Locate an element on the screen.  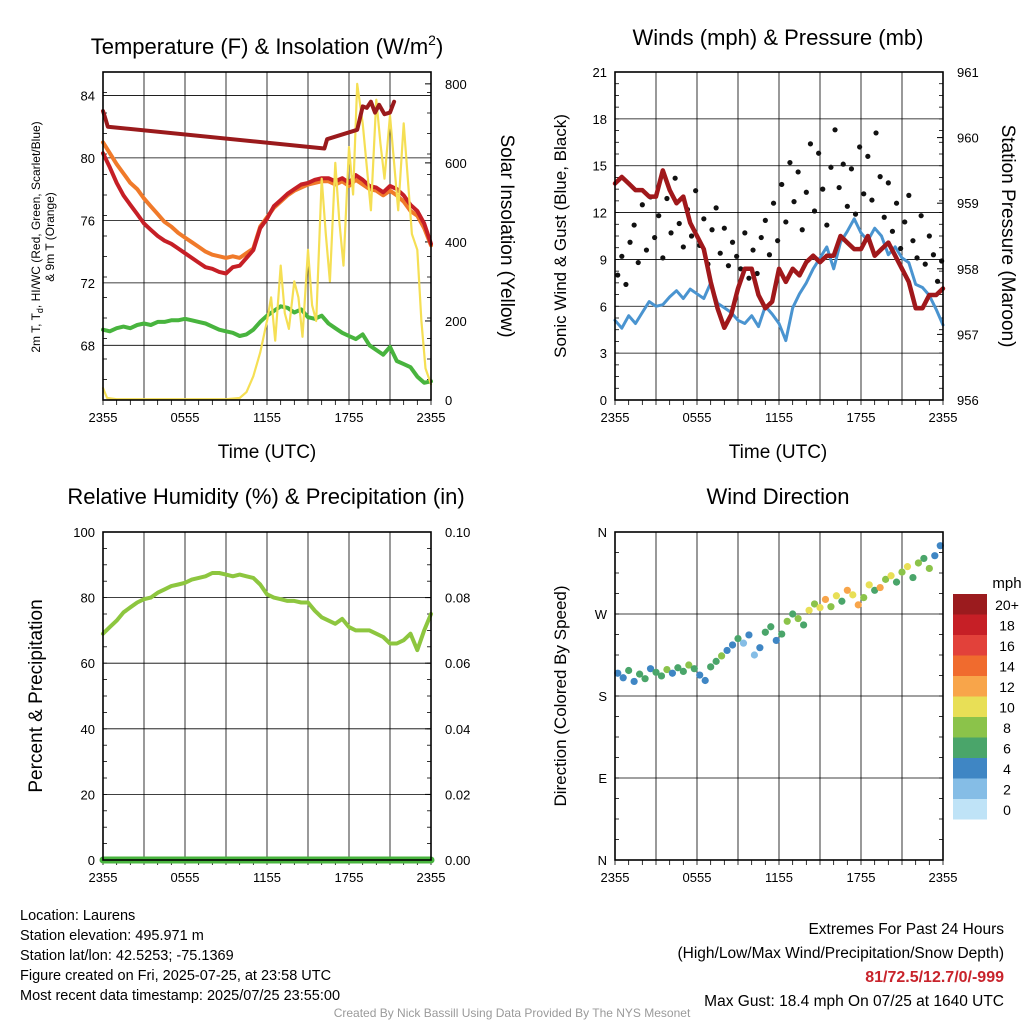
speed-legend-label: 12 is located at coordinates (1007, 687).